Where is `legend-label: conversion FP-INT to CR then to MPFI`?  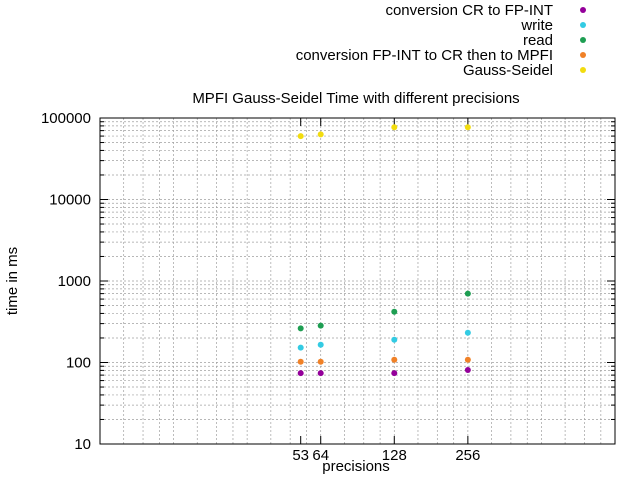 legend-label: conversion FP-INT to CR then to MPFI is located at coordinates (424, 55).